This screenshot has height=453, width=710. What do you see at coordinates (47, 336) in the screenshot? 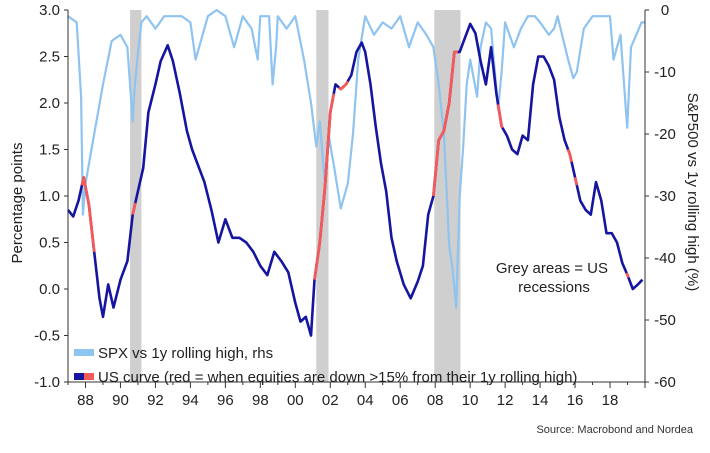
I see `y-left-tick-label: -0.5` at bounding box center [47, 336].